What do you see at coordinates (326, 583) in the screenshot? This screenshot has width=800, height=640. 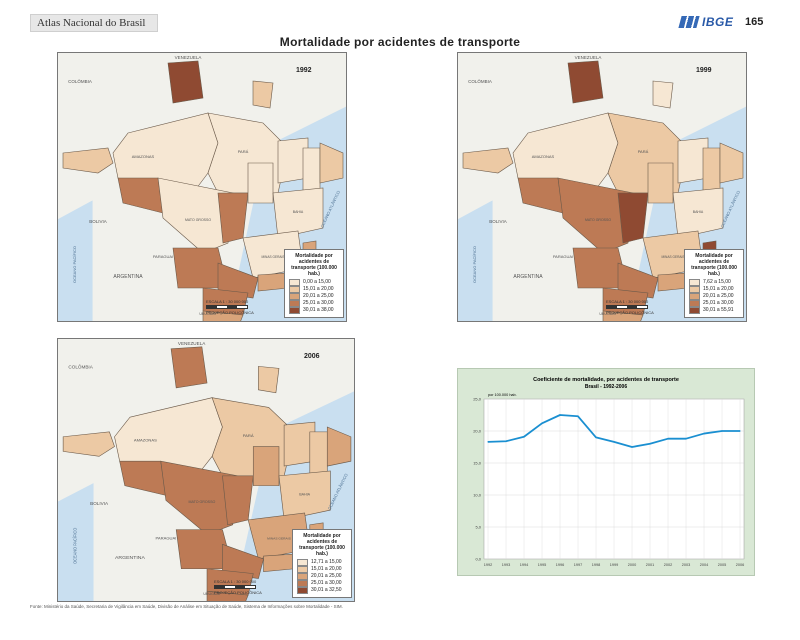 I see `legend-class-label: 25,01 a 30,00` at bounding box center [326, 583].